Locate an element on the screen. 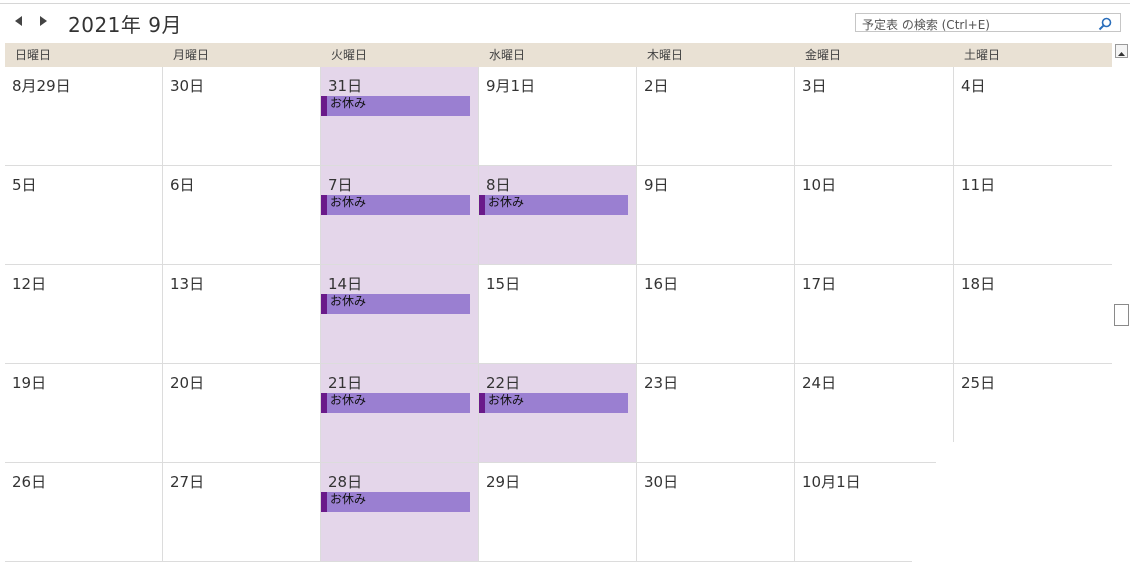  day-cell: 8日 お休み is located at coordinates (558, 215).